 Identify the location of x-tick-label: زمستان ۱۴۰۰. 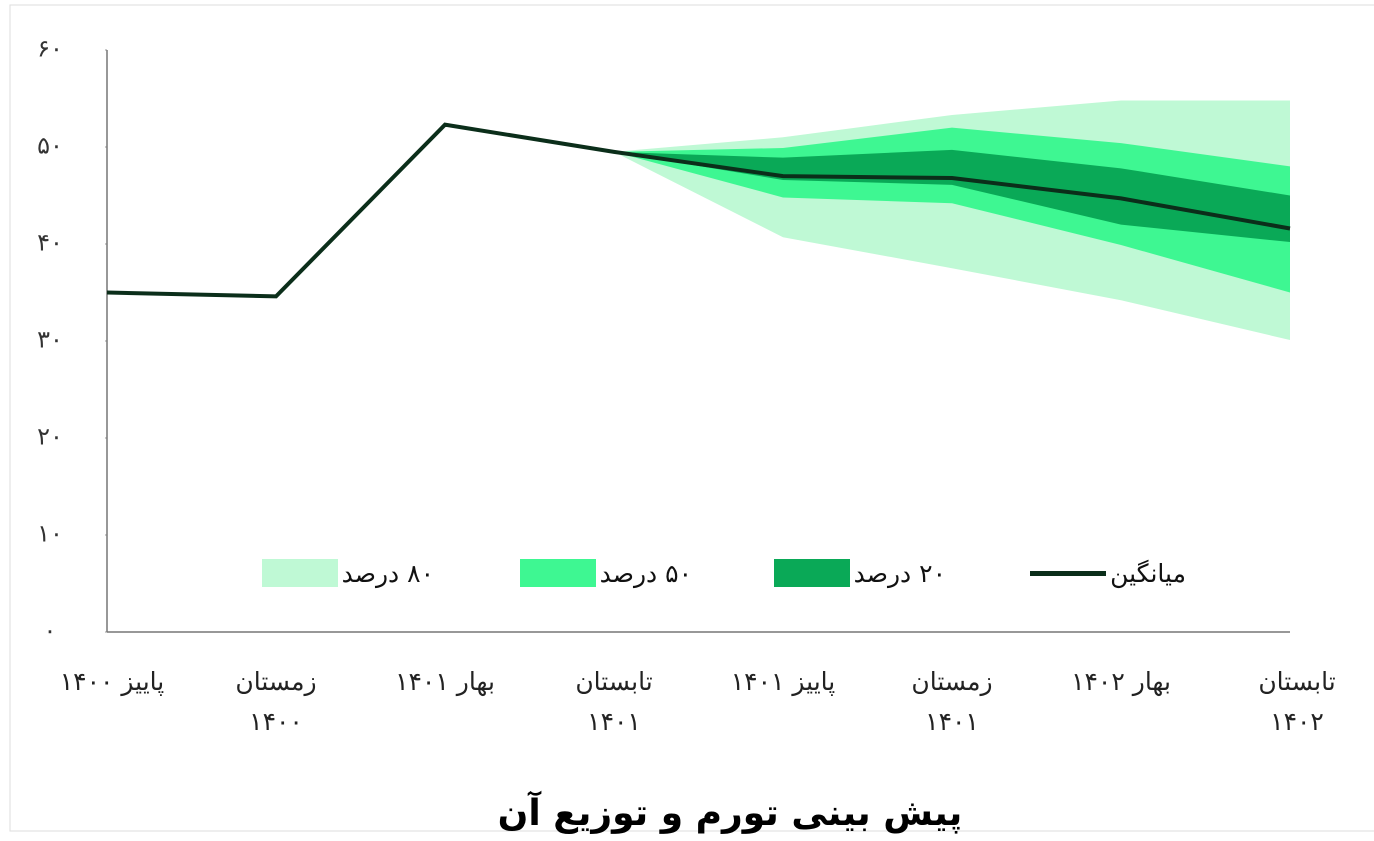
(276, 701).